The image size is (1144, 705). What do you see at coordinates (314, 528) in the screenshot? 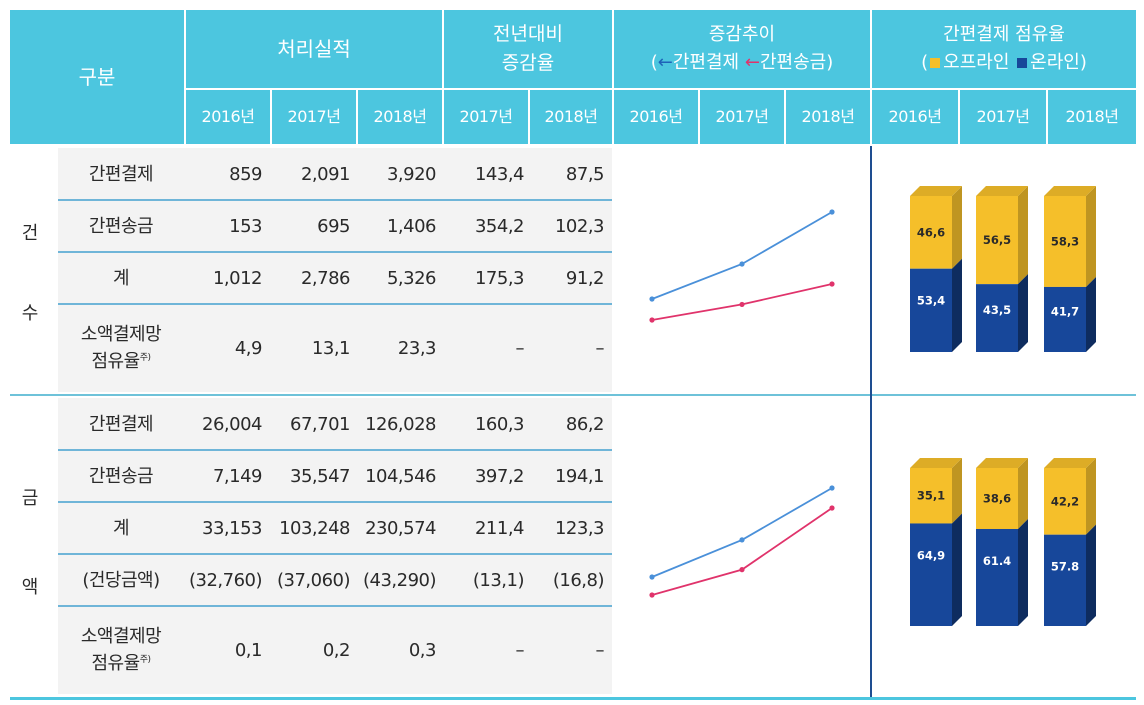
I see `table-cell: 103,248` at bounding box center [314, 528].